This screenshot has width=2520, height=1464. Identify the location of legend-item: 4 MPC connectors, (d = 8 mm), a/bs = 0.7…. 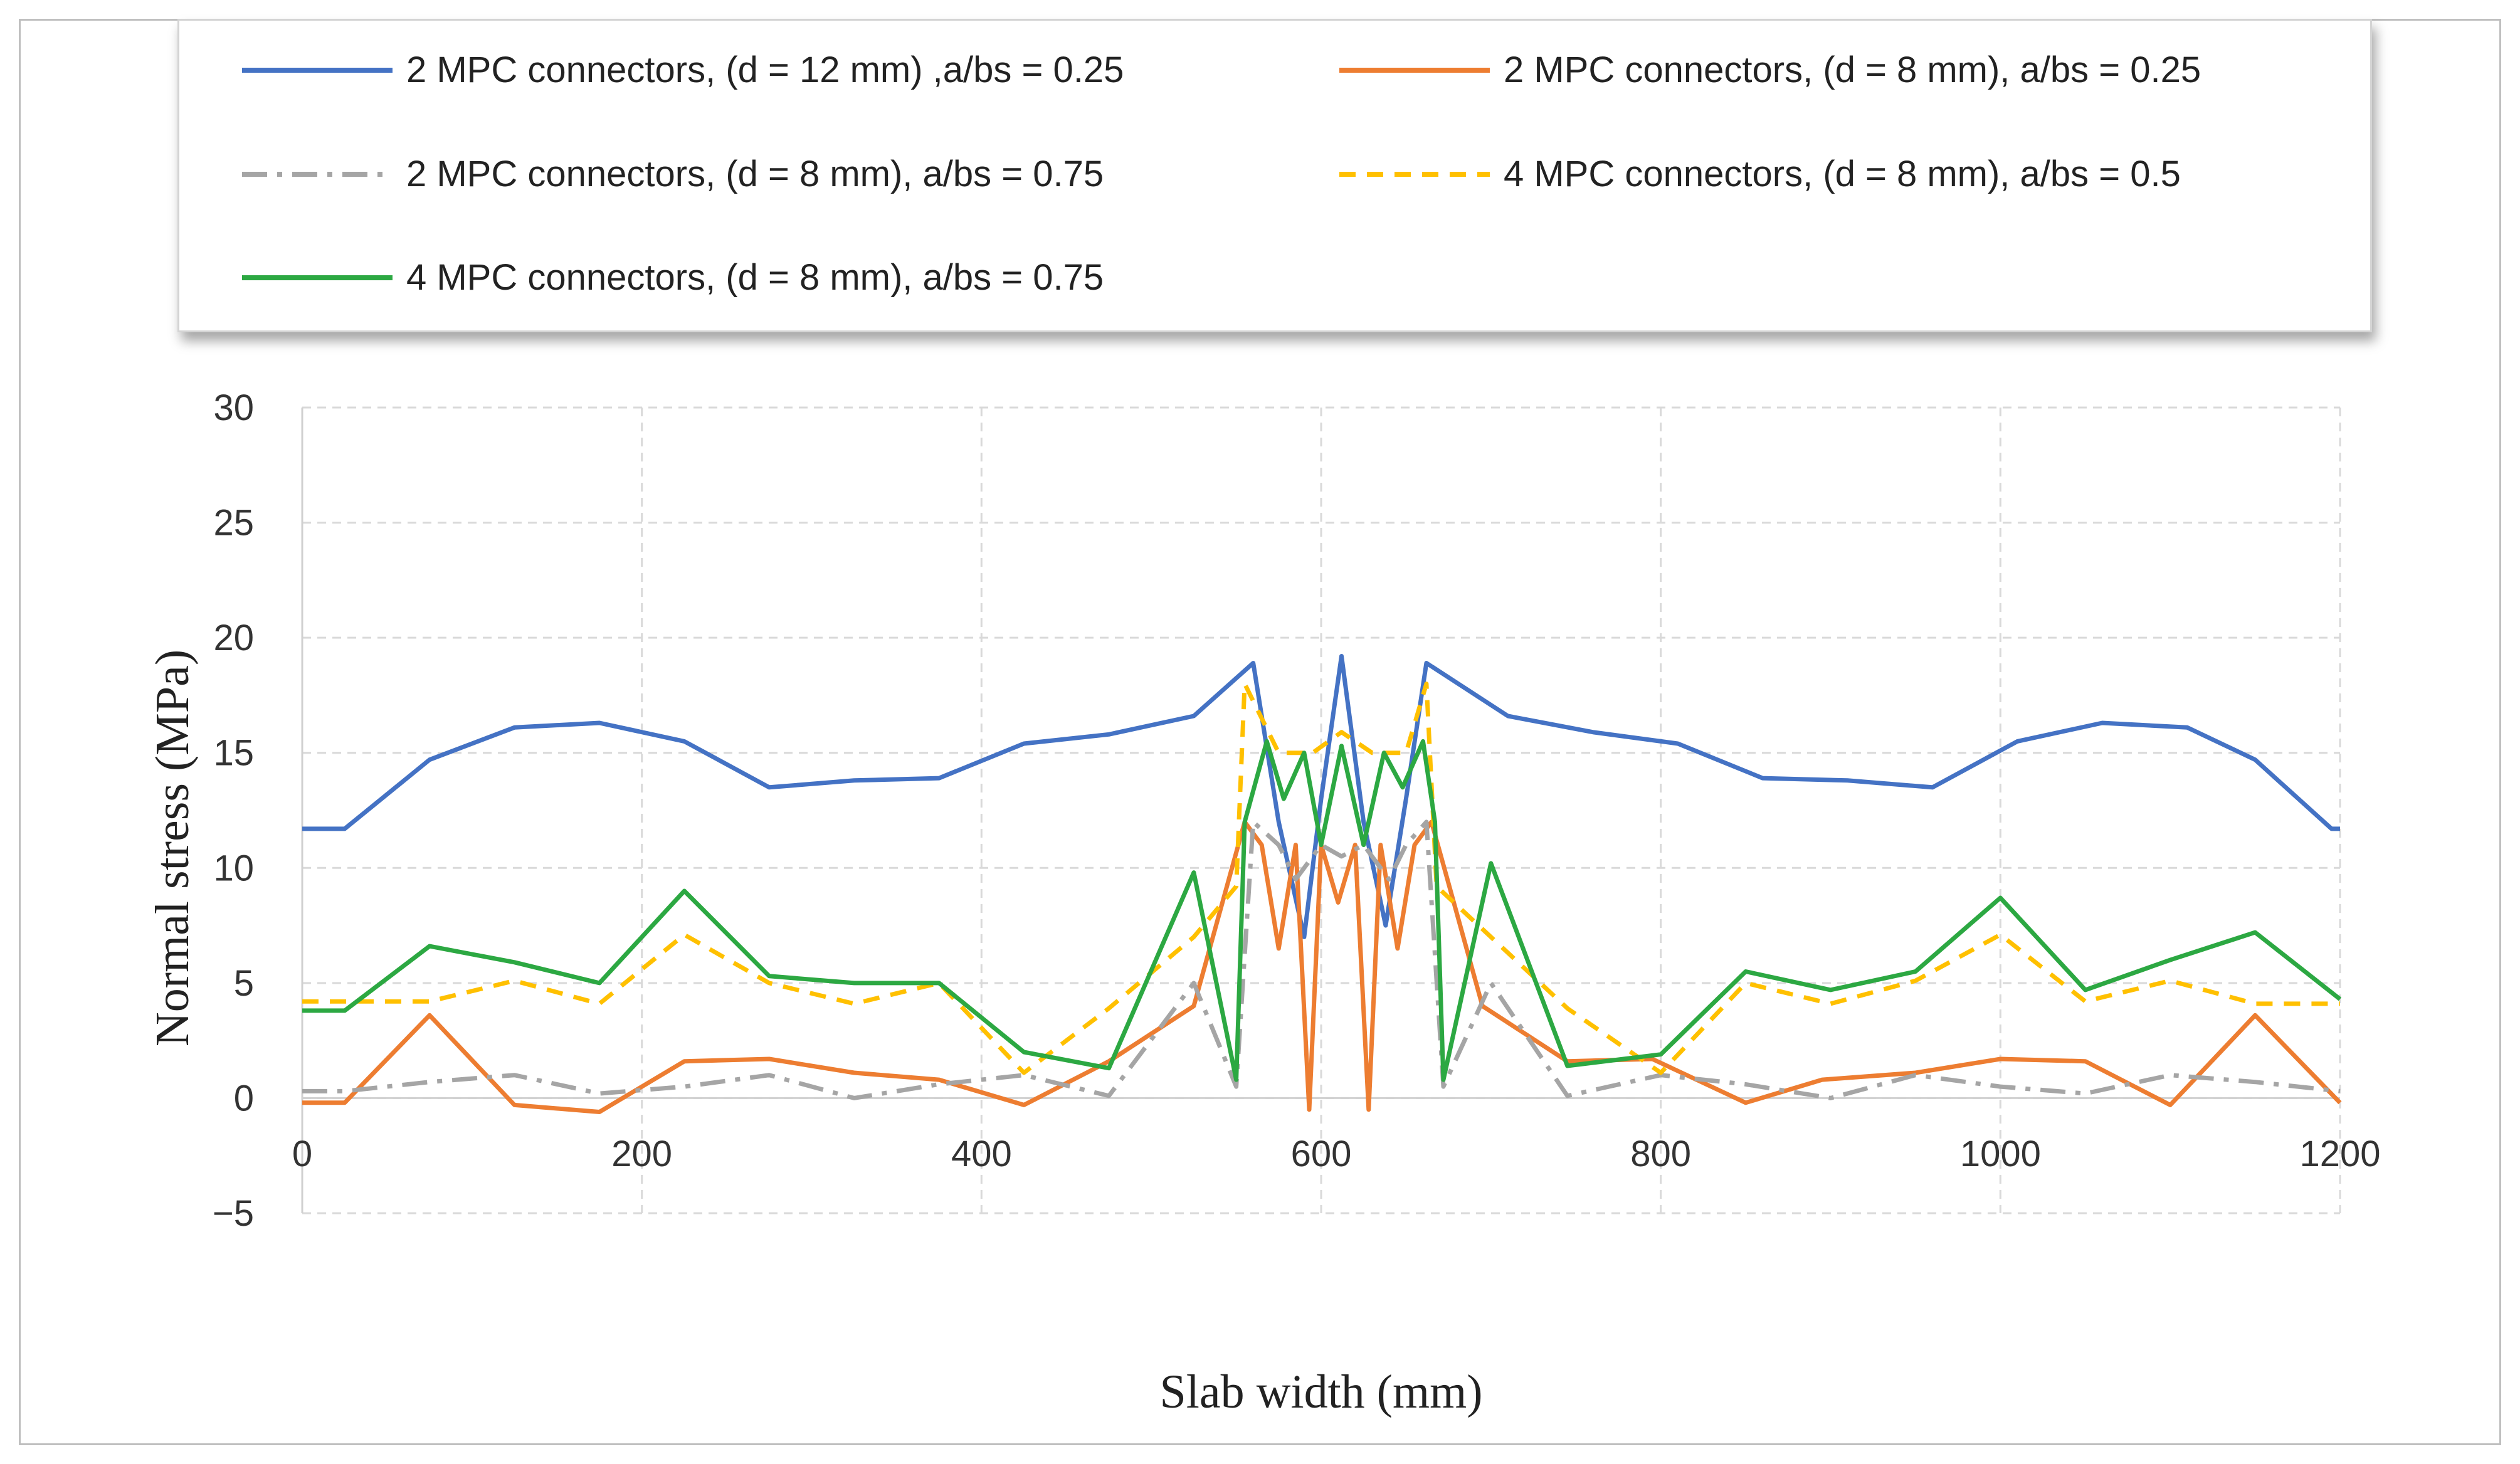
(673, 277).